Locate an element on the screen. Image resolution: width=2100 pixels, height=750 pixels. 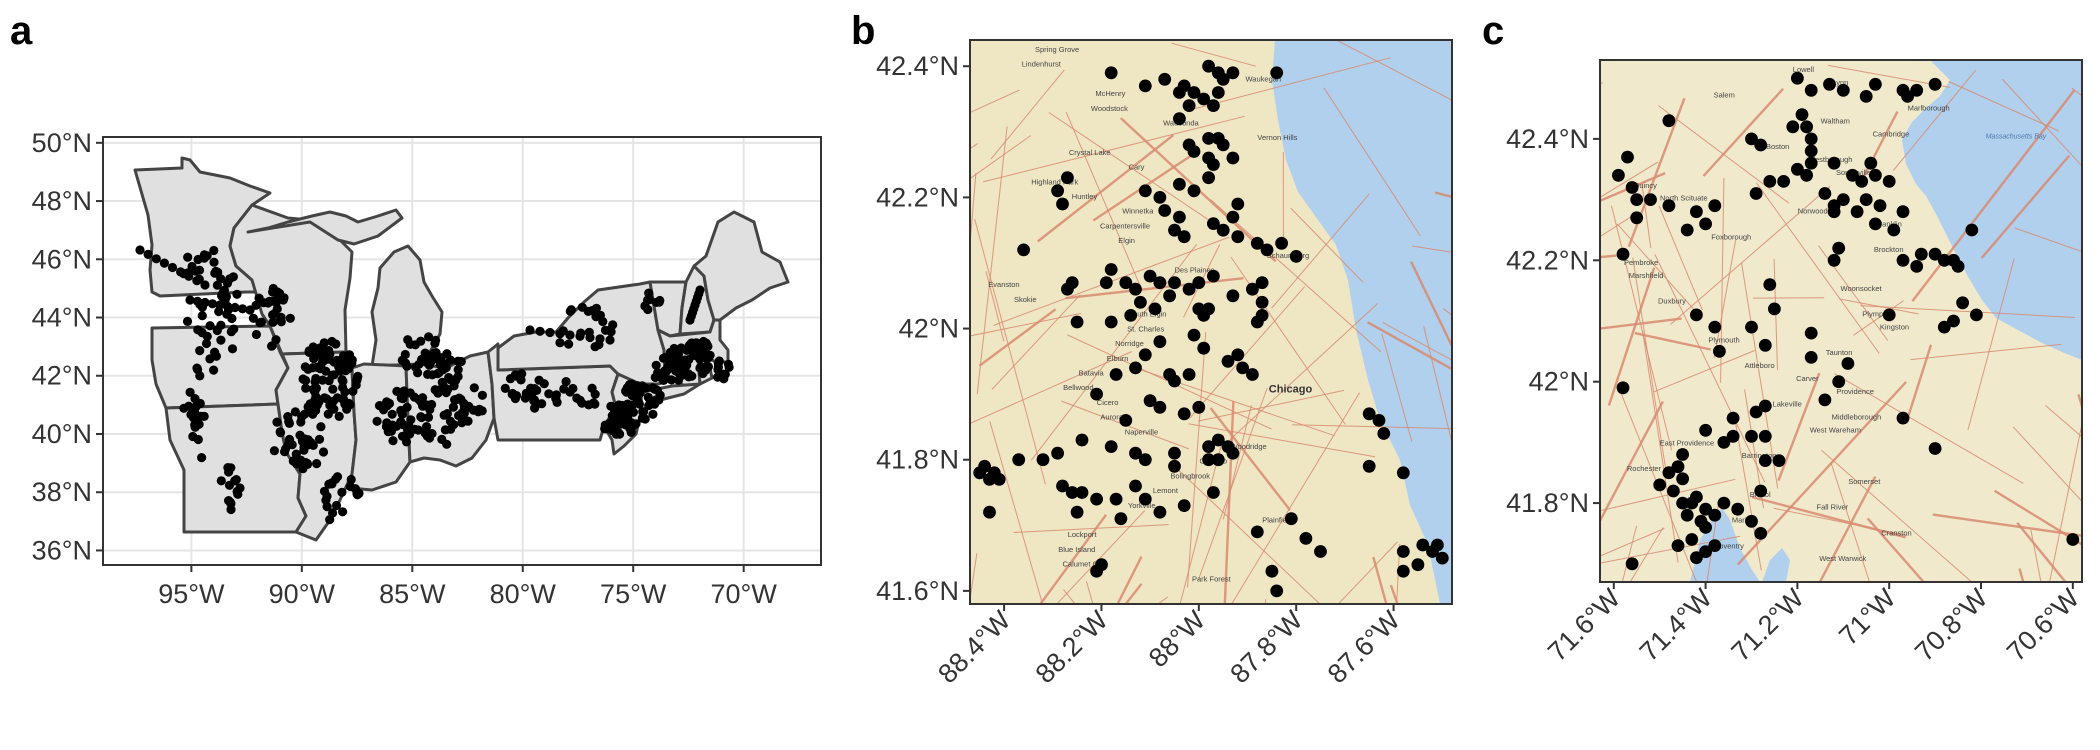
panel-c-y-tick-label: 42.2°N is located at coordinates (1547, 260).